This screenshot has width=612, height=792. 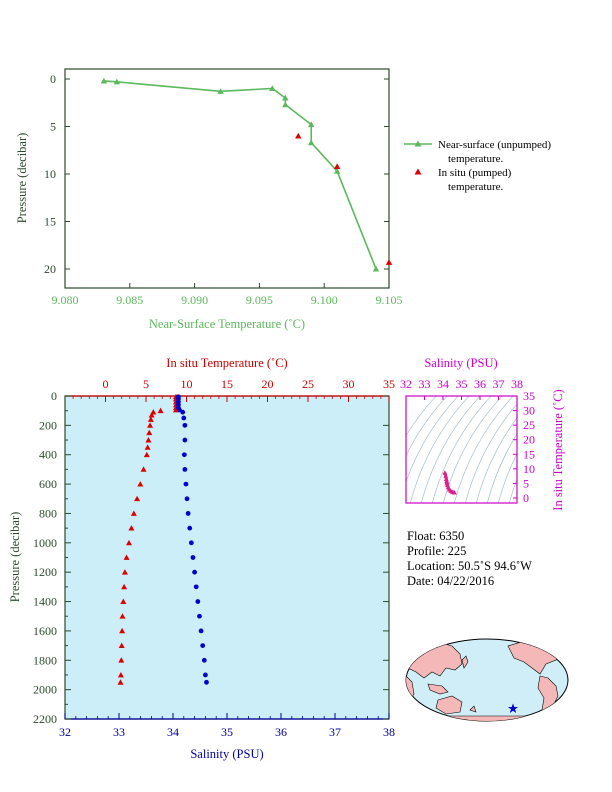 I want to click on salinity-axis-tick-label: 36, so click(x=281, y=732).